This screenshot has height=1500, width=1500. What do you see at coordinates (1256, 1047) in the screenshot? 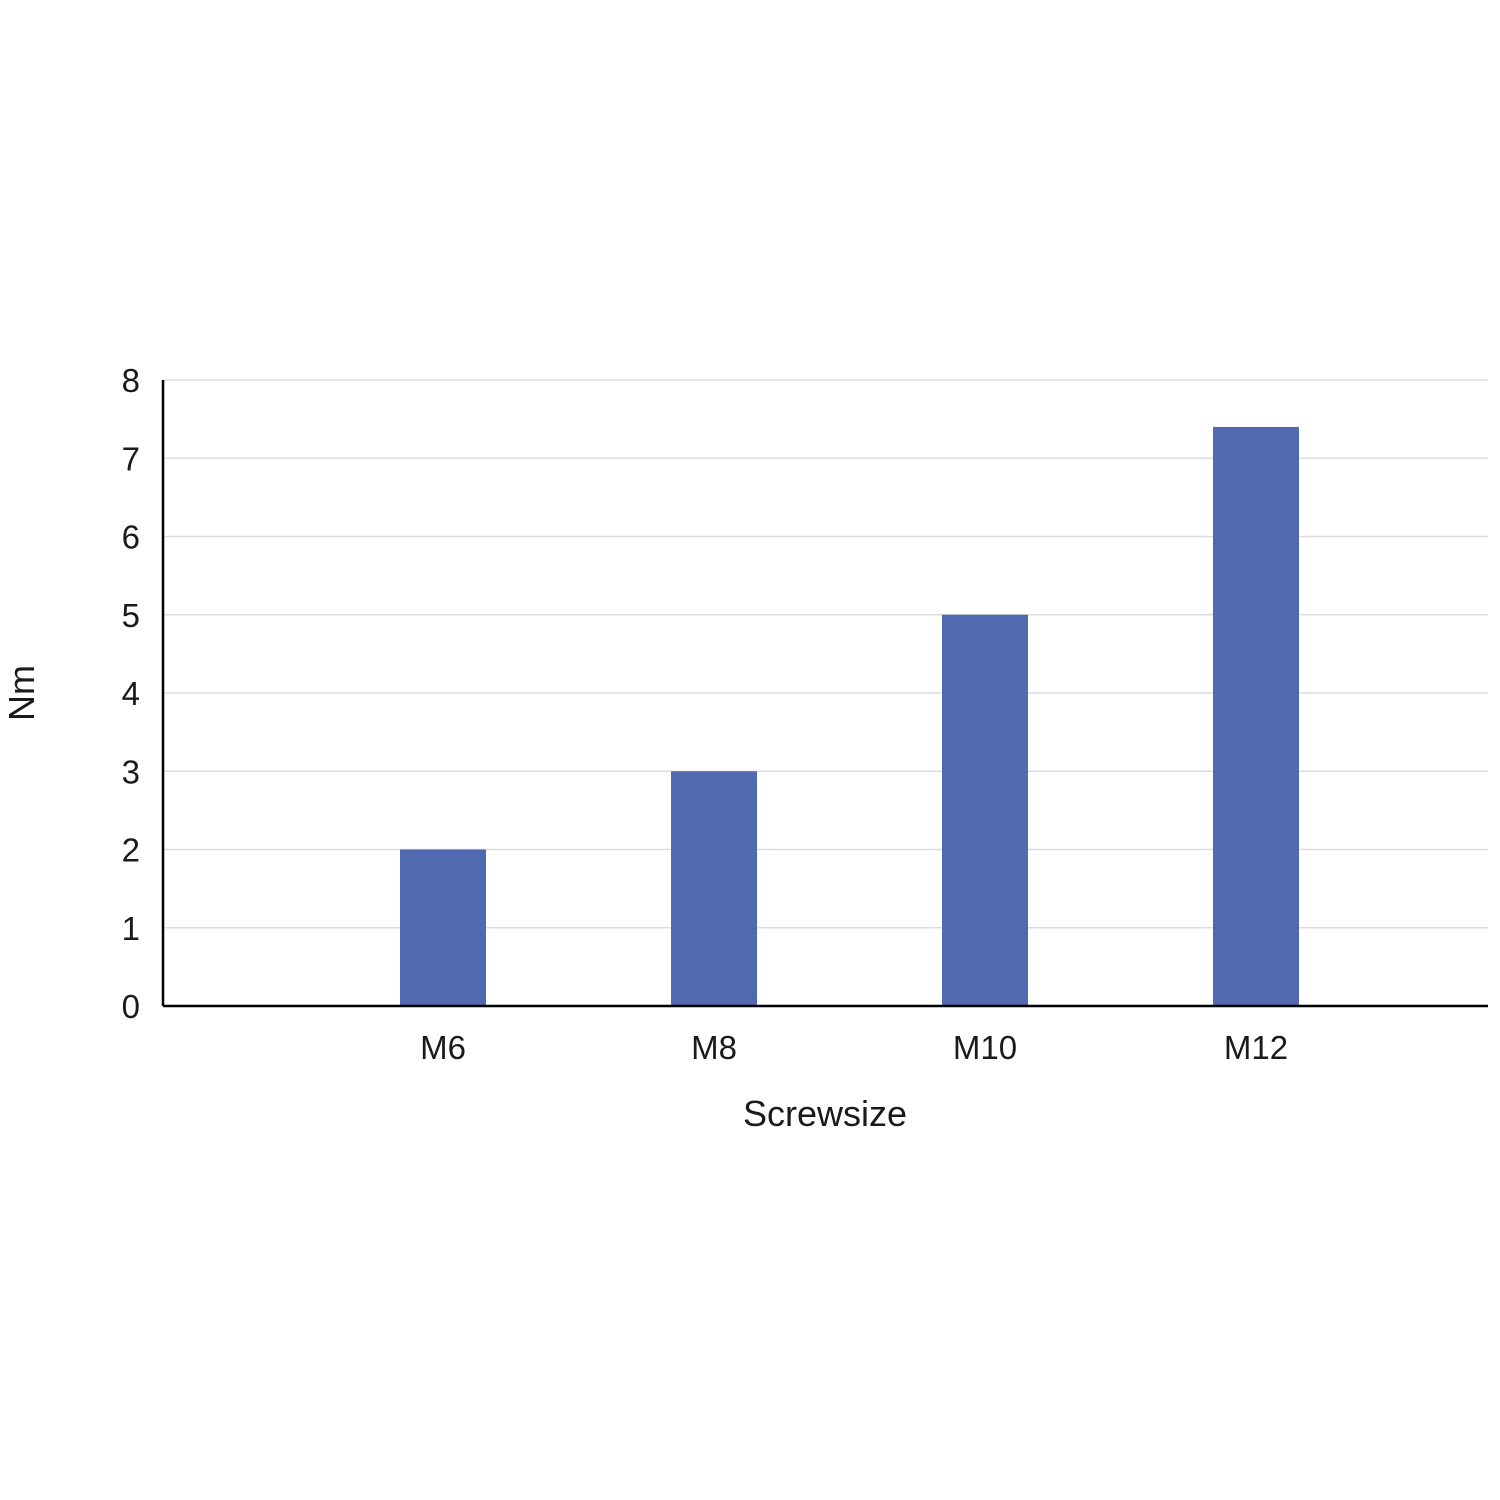
I see `x-tick-label: M12` at bounding box center [1256, 1047].